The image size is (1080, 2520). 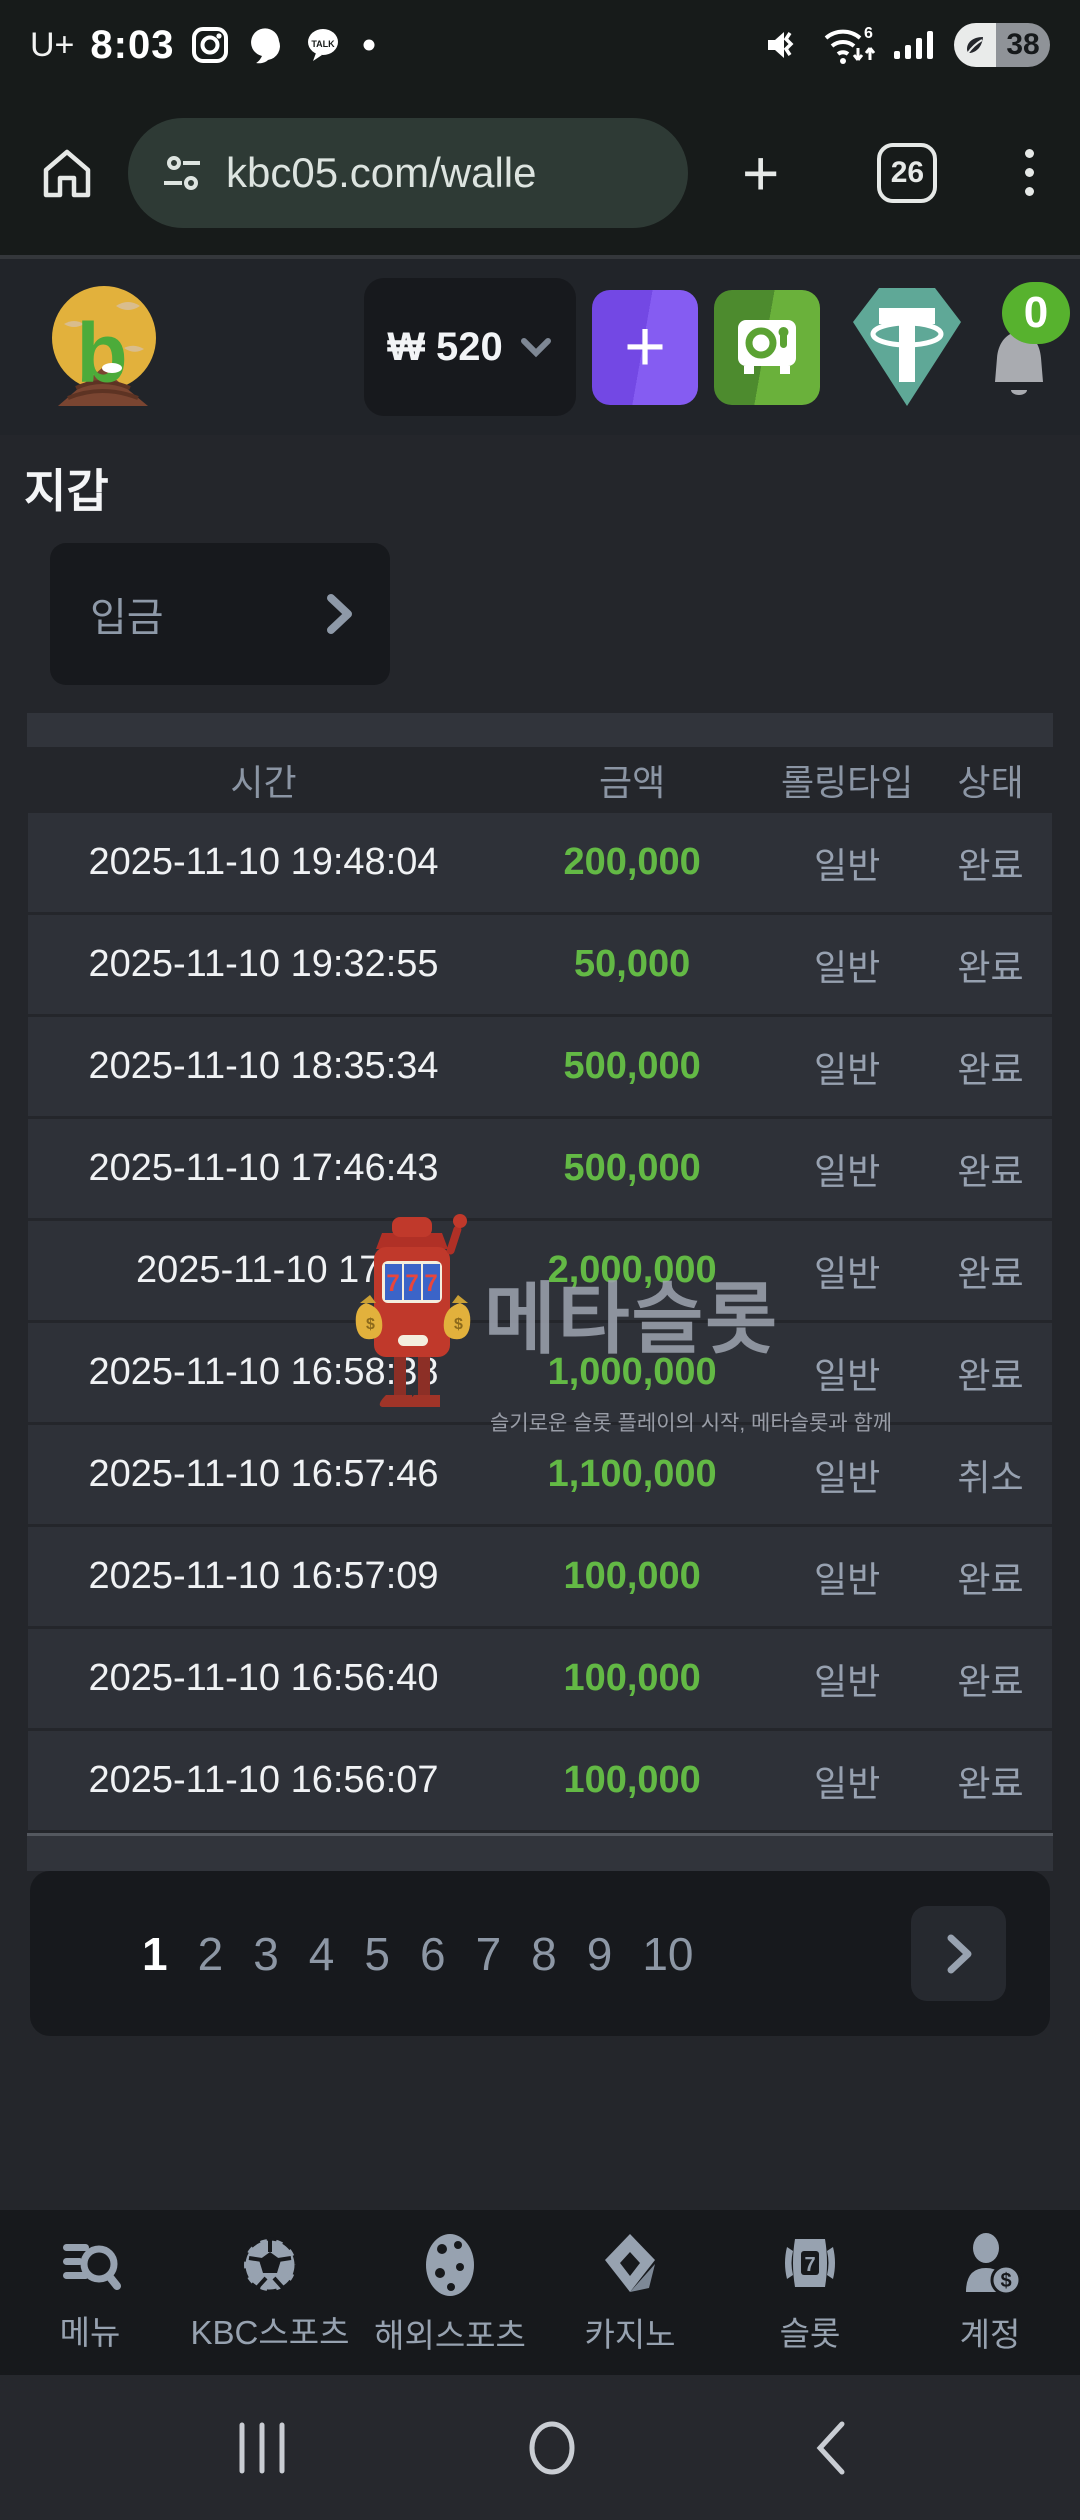 I want to click on site-logo: b, so click(x=102, y=347).